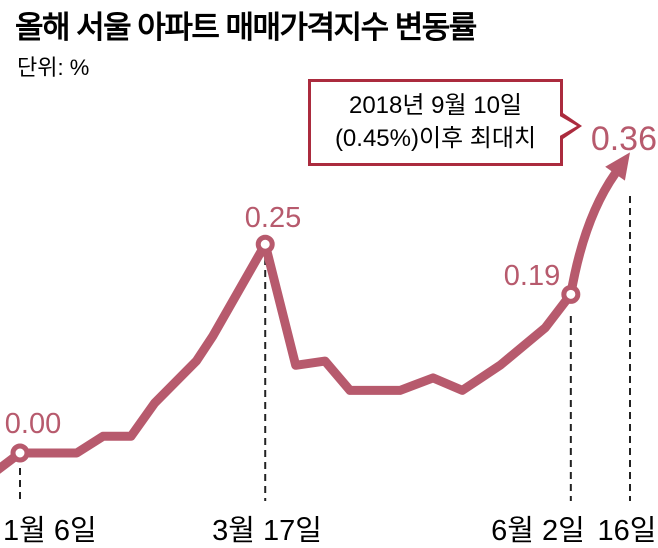 The height and width of the screenshot is (548, 658). Describe the element at coordinates (246, 27) in the screenshot. I see `page-title: 올해 서울 아파트 매매가격지수 변동률` at that location.